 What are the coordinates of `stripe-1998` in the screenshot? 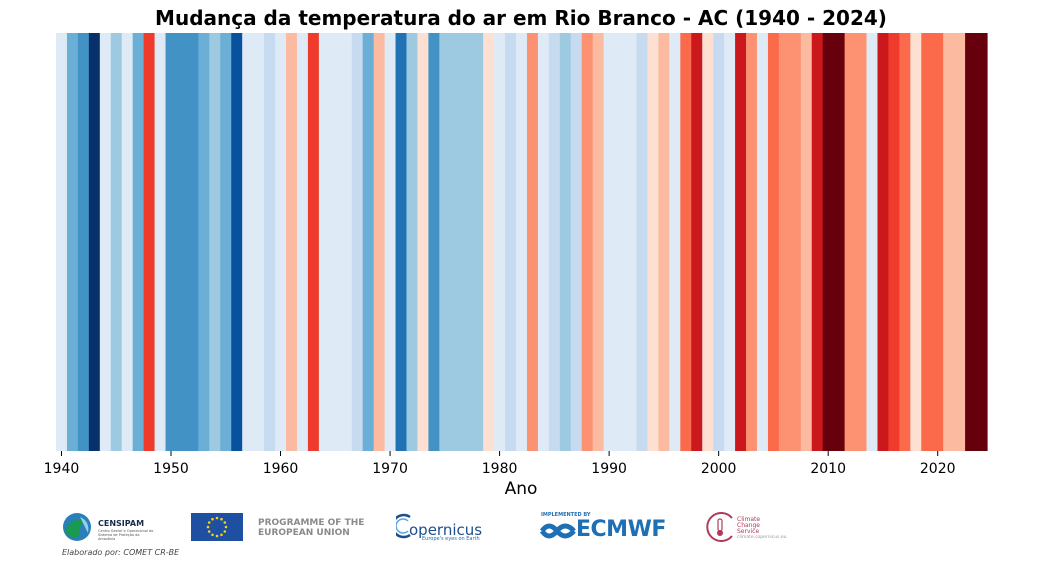 It's located at (697, 242).